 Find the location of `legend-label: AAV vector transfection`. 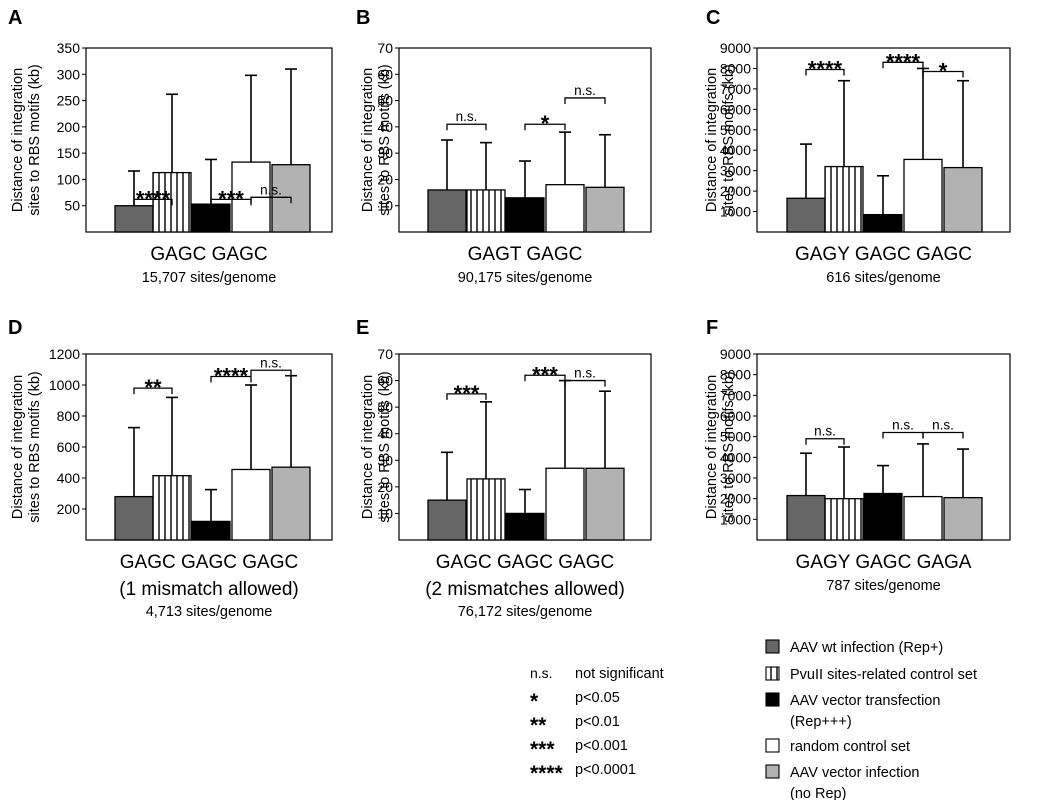

legend-label: AAV vector transfection is located at coordinates (865, 701).